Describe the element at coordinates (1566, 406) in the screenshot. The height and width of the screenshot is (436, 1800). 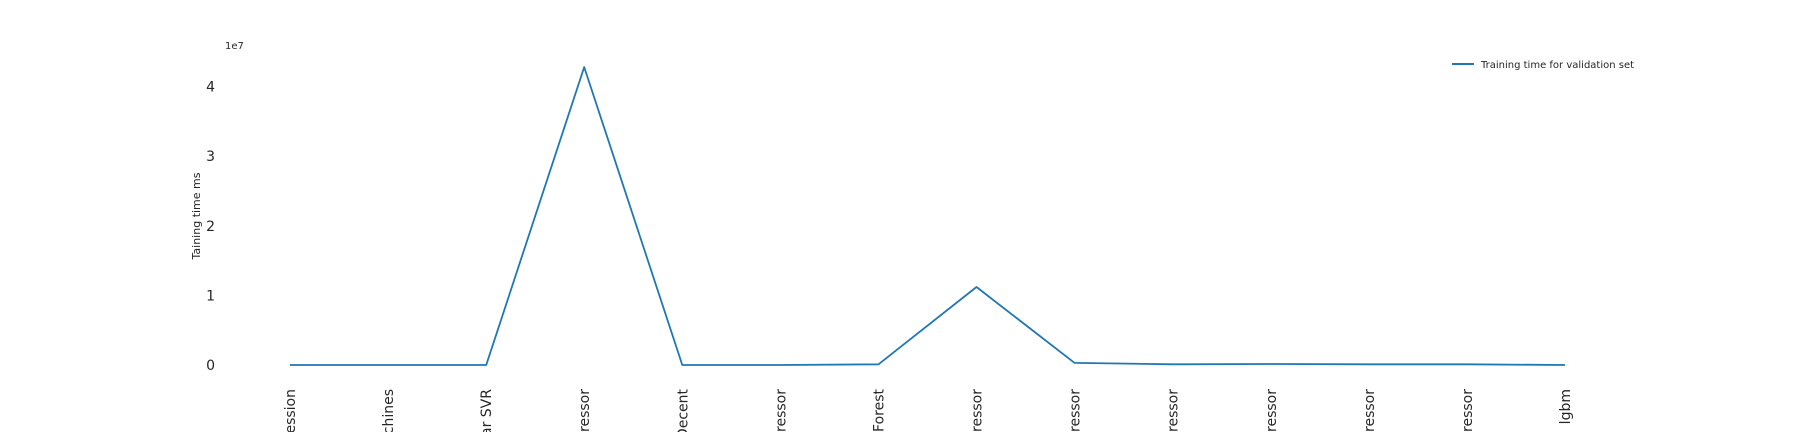
I see `x-tick-label: lgbm` at that location.